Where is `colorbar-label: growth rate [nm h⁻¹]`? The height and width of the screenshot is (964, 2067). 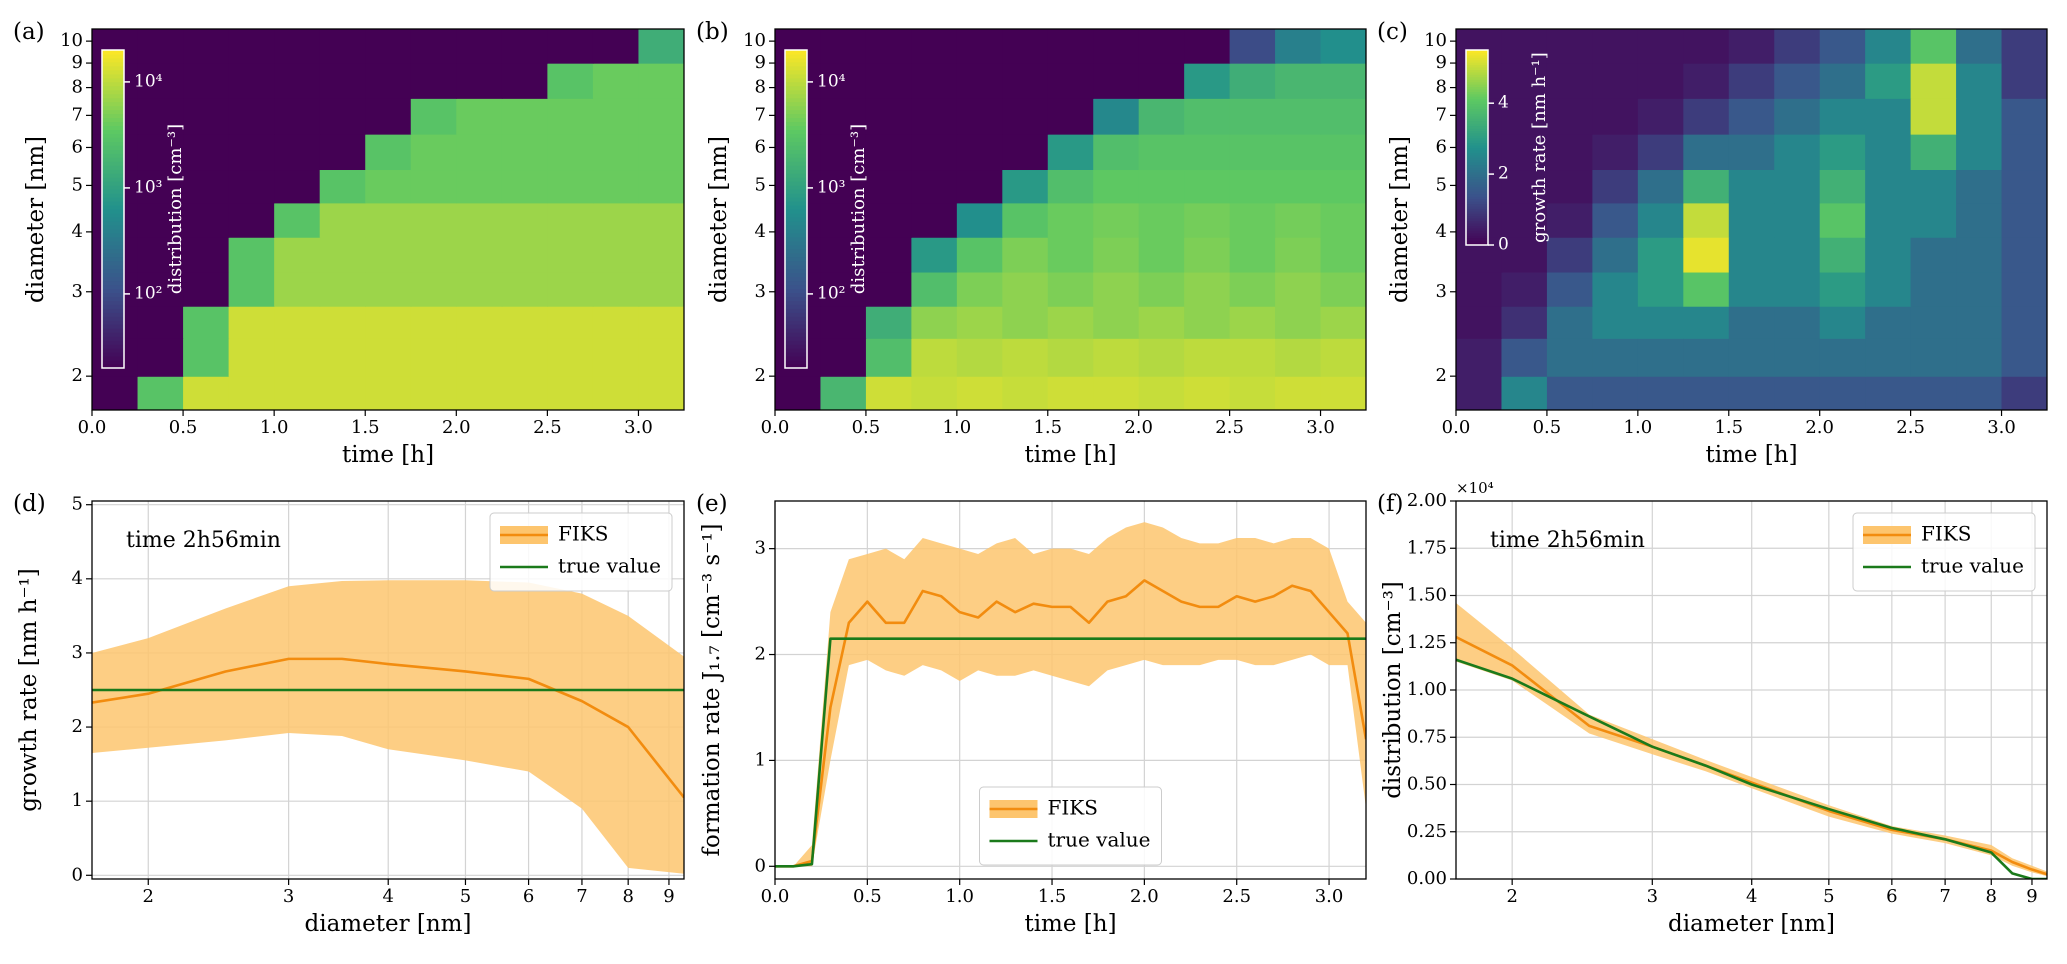
colorbar-label: growth rate [nm h⁻¹] is located at coordinates (1539, 147).